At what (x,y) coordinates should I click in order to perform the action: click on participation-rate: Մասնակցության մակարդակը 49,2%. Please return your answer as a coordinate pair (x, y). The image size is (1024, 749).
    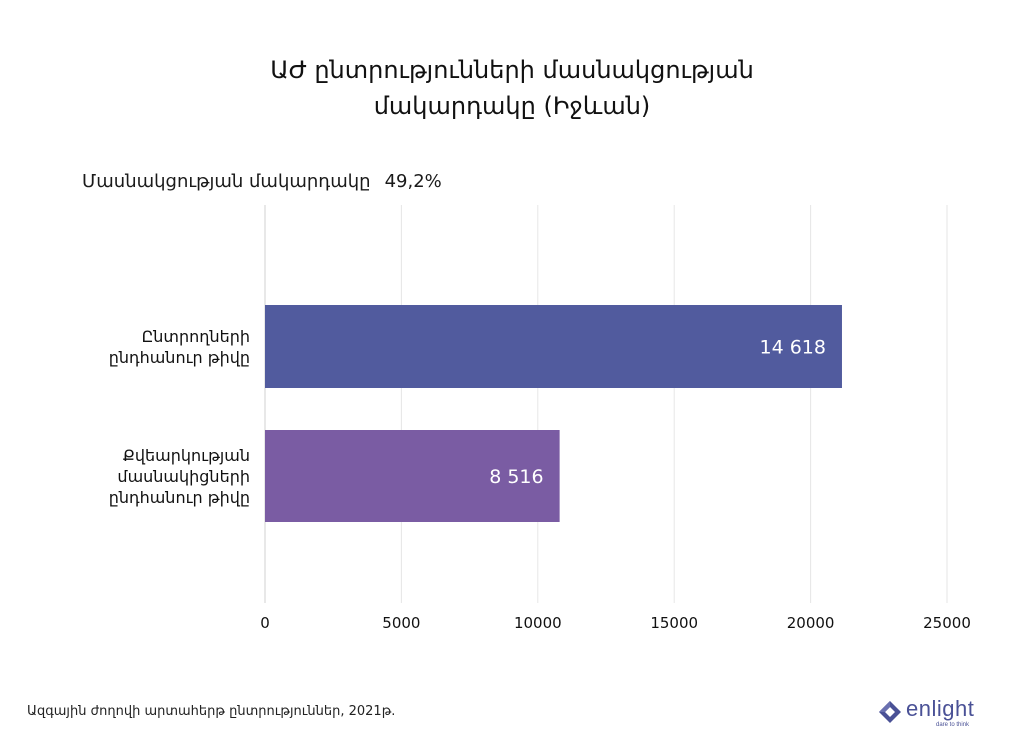
    Looking at the image, I should click on (262, 181).